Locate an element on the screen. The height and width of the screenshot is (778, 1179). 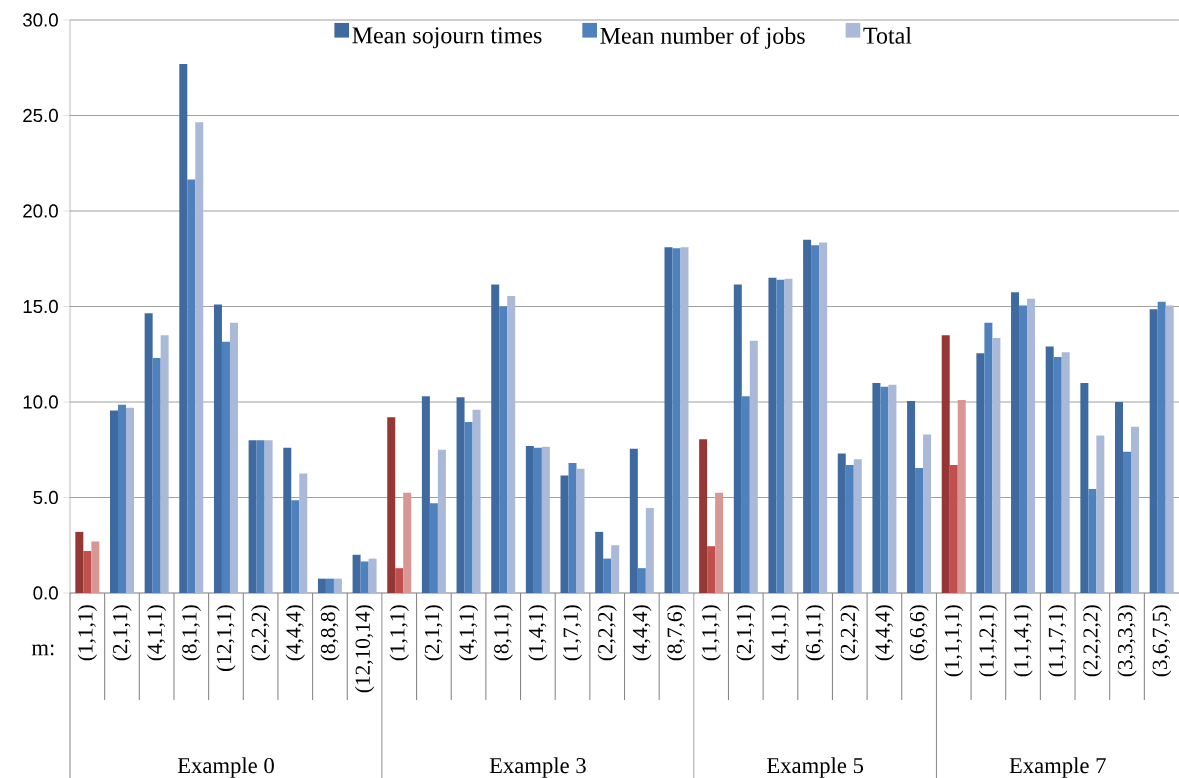
x-axis-title: m: is located at coordinates (42, 650).